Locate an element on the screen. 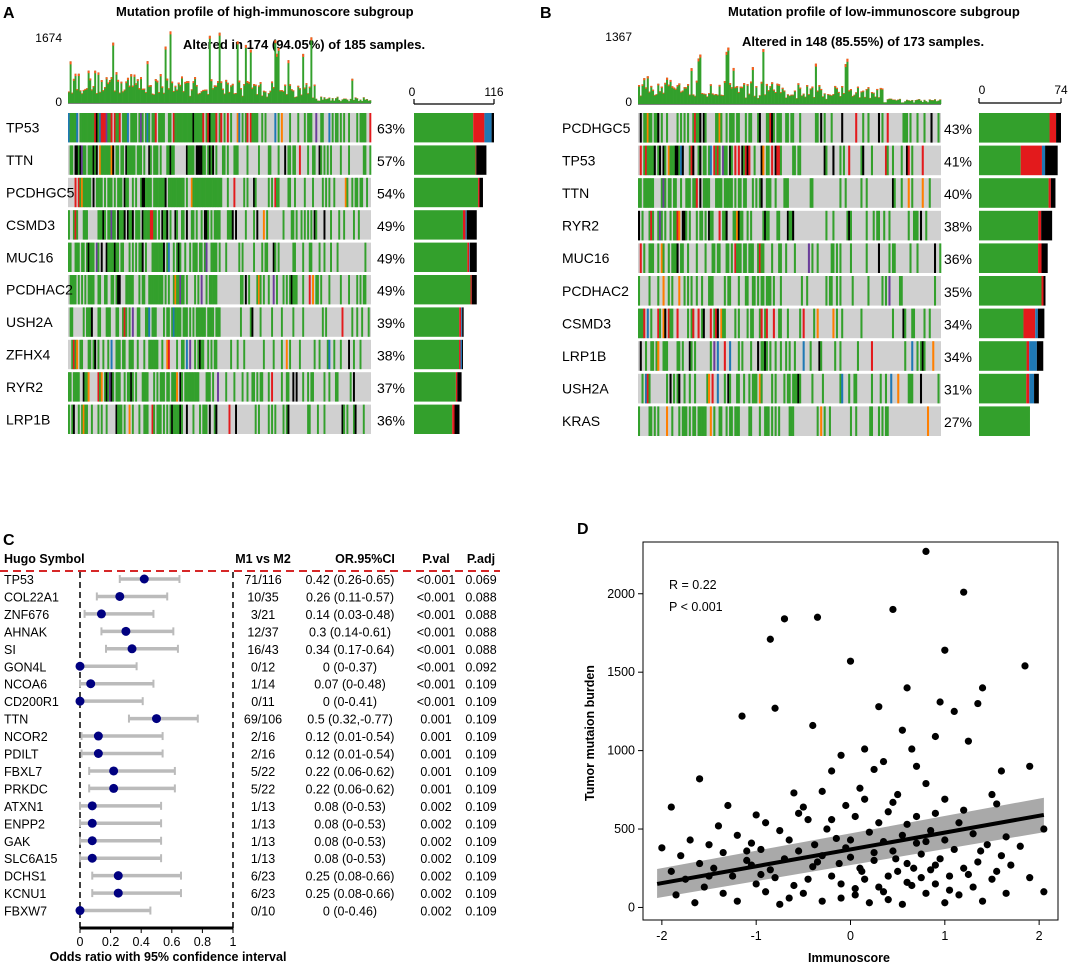 The image size is (1074, 967). scatter-y-tick-label: 1500 is located at coordinates (621, 672).